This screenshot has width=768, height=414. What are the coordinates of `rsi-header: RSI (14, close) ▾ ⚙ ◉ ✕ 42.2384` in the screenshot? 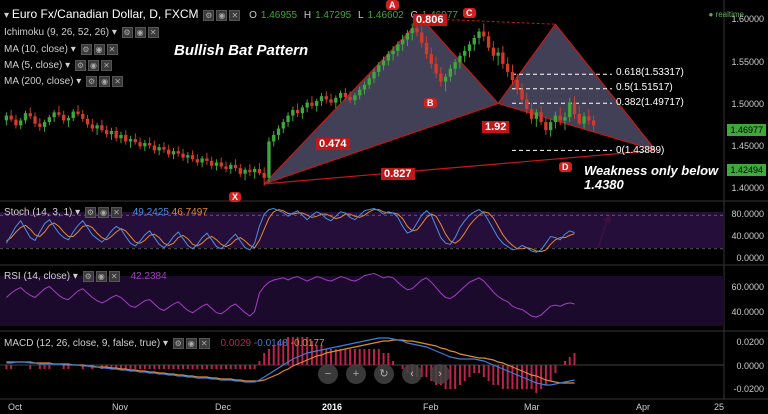 It's located at (85, 277).